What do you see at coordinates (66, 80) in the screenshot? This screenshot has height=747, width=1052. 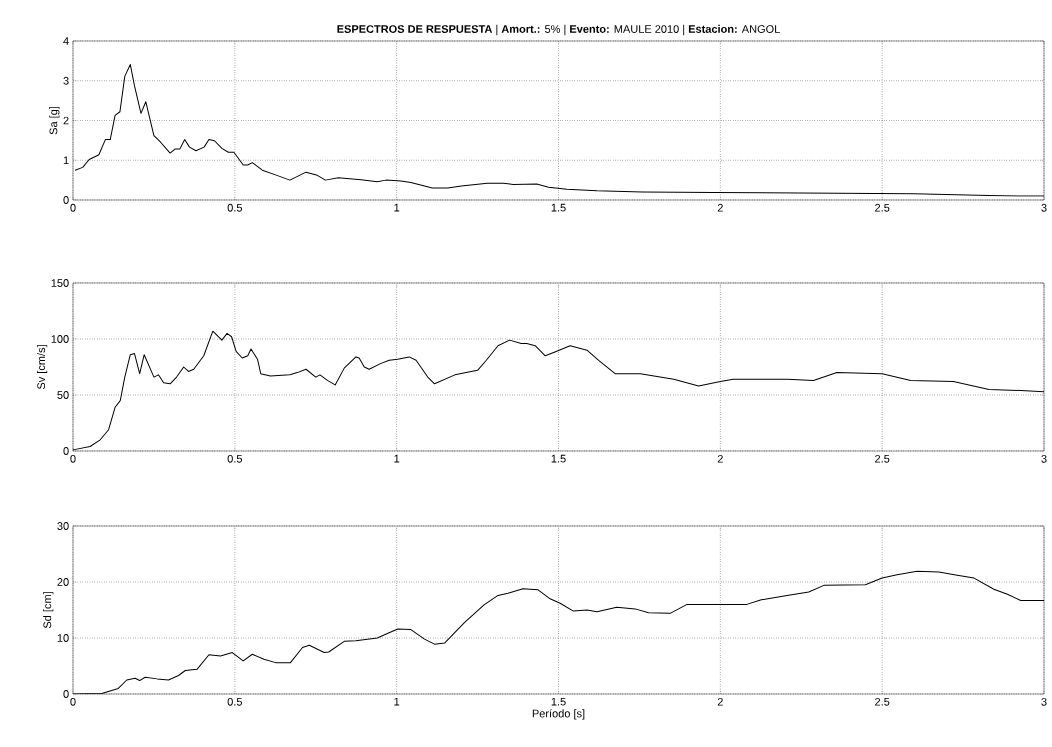 I see `y-tick-label: 3` at bounding box center [66, 80].